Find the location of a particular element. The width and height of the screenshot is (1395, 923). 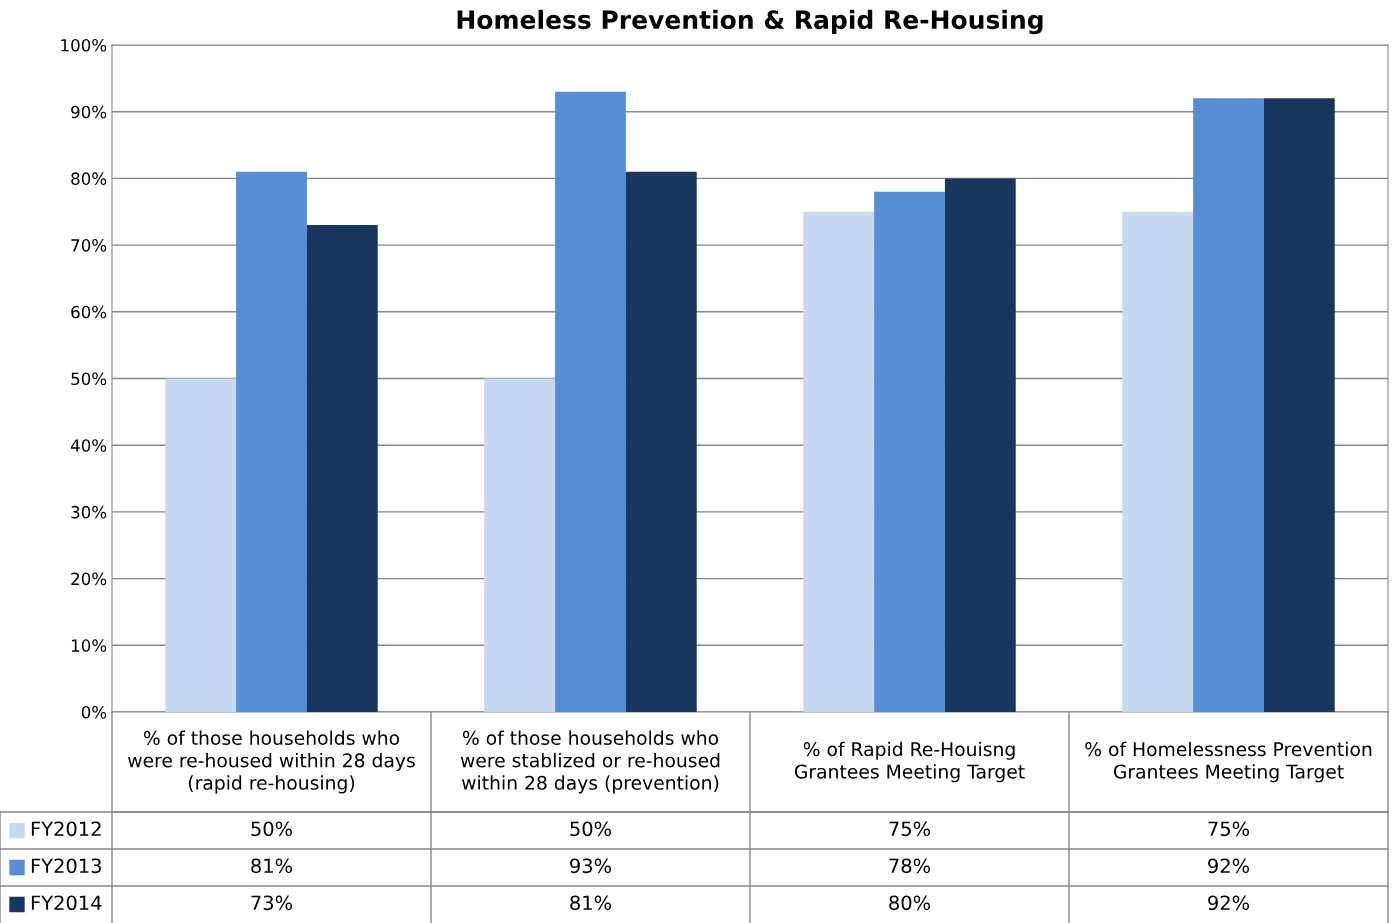

legend-label: FY2014 is located at coordinates (66, 903).